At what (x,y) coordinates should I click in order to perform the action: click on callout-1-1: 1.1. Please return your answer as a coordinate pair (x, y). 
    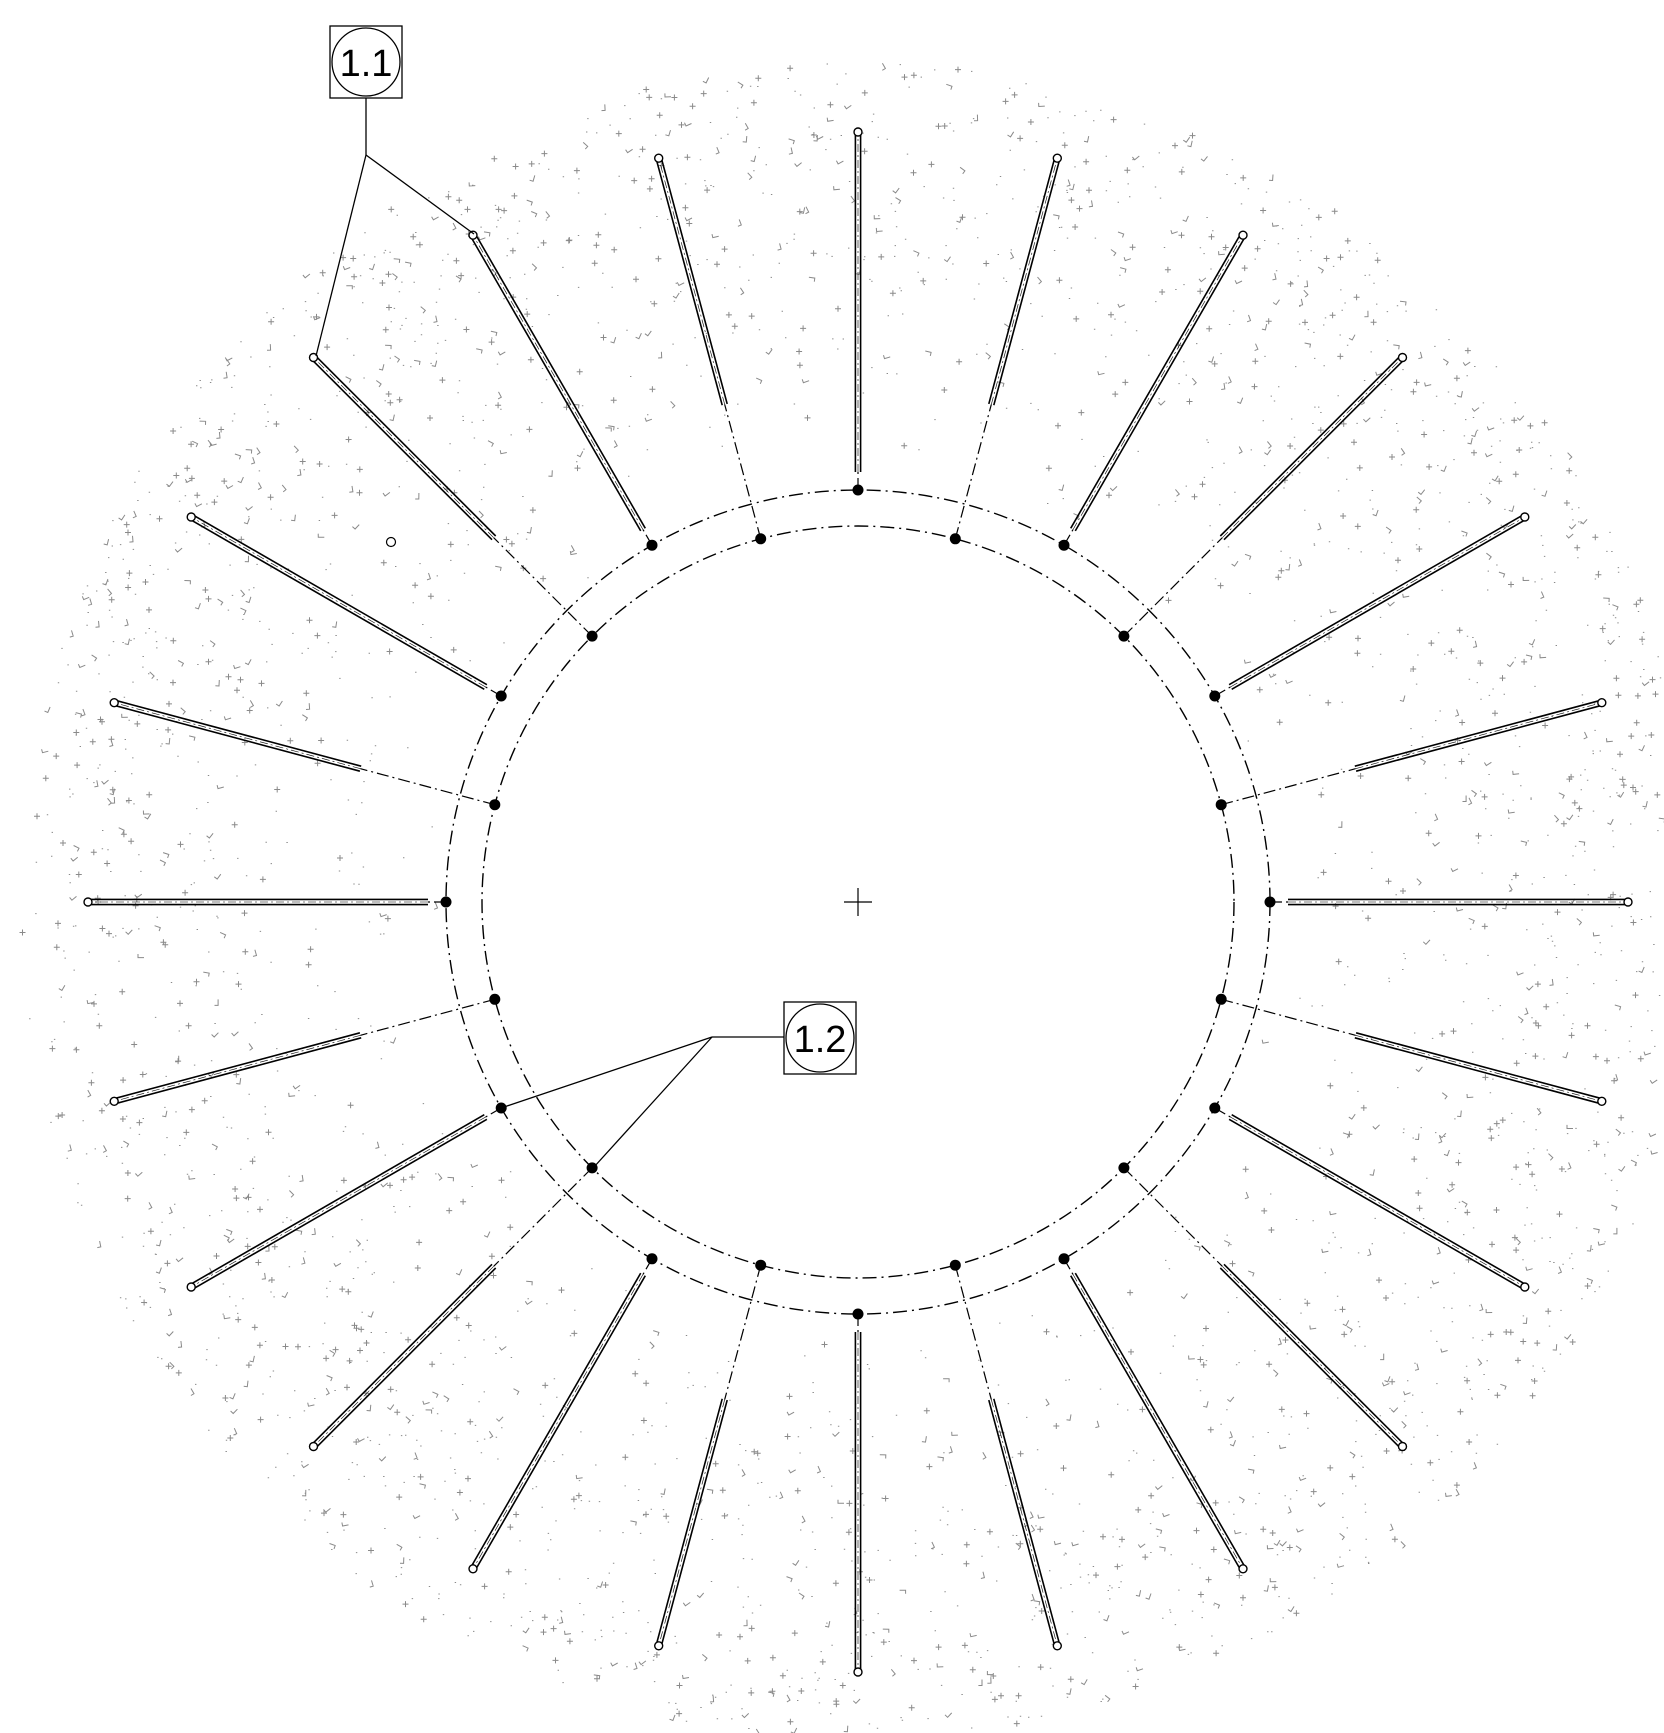
    Looking at the image, I should click on (395, 191).